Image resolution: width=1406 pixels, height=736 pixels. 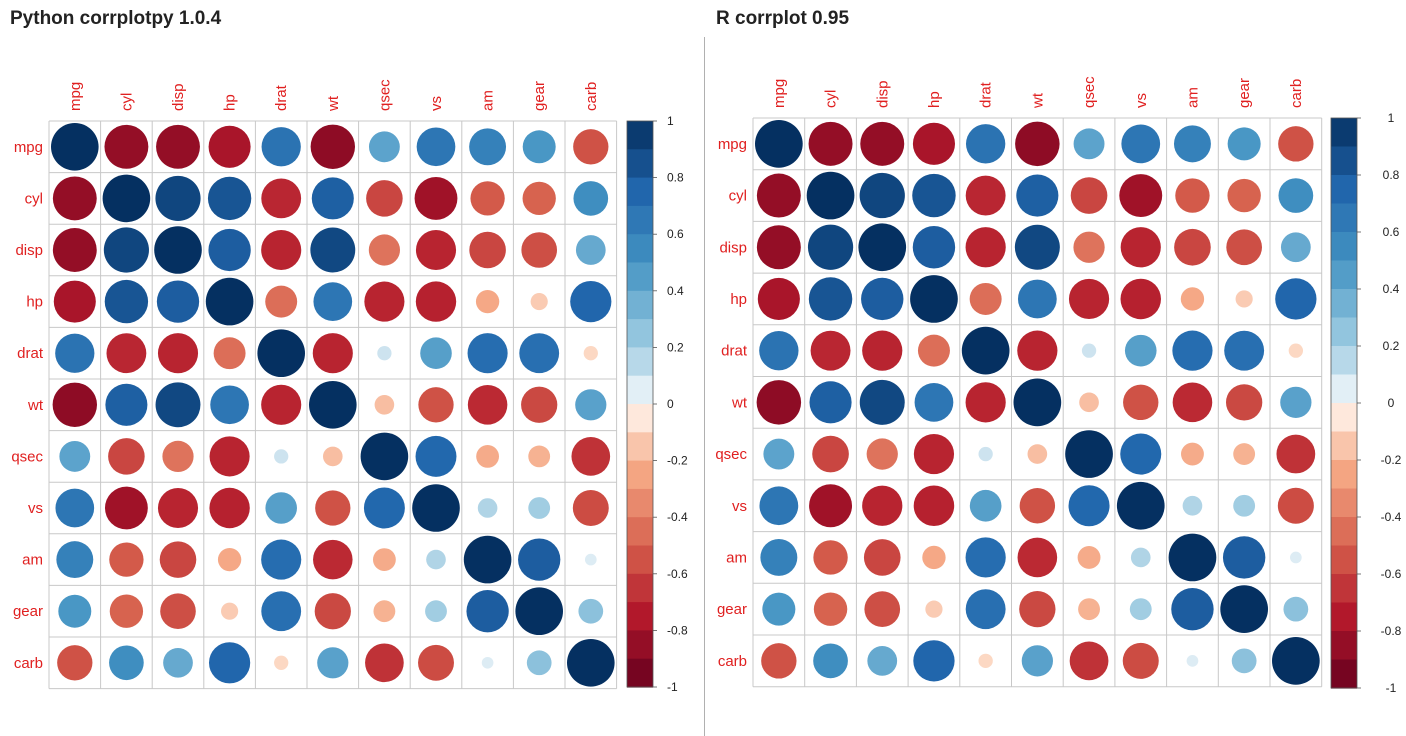 I want to click on column-label: vs, so click(x=436, y=103).